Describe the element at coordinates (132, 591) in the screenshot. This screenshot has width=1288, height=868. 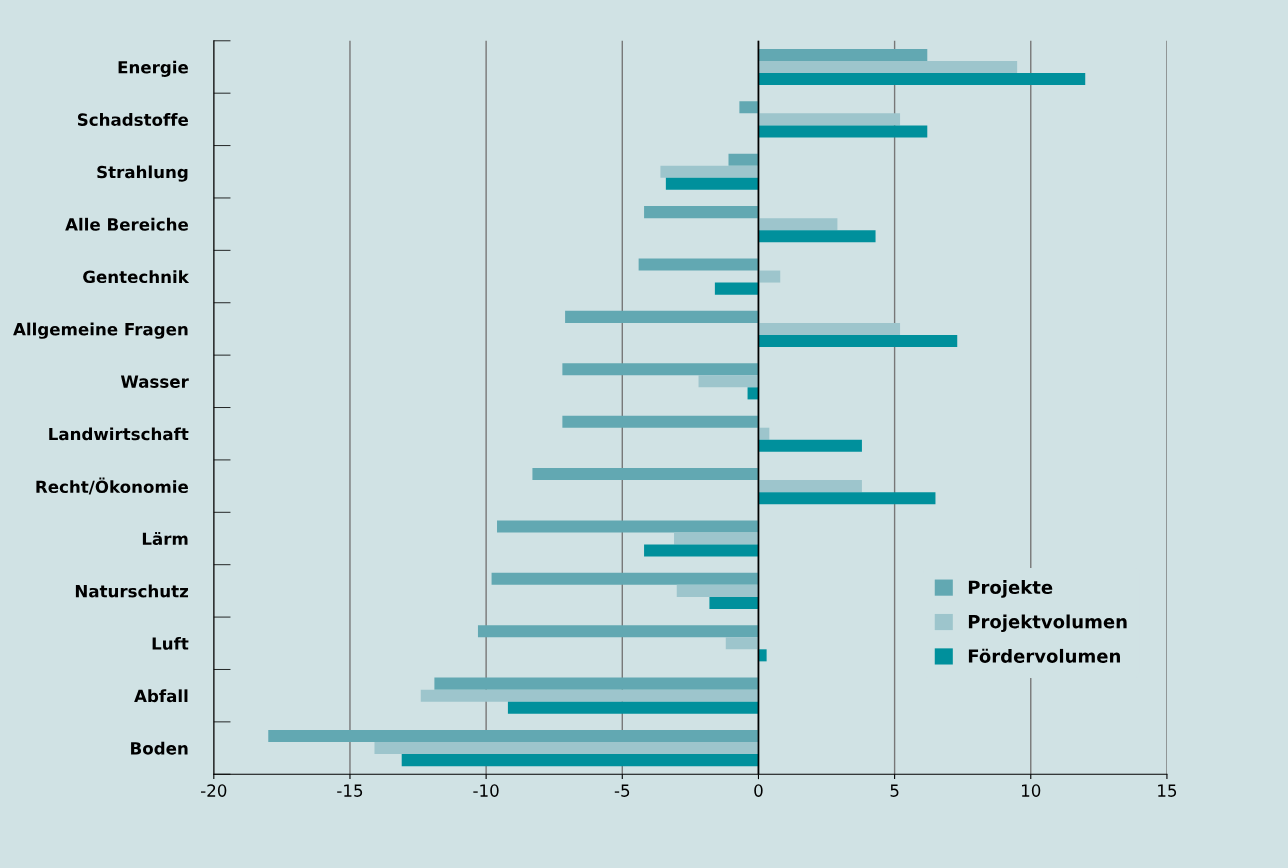
I see `y-tick-label: Naturschutz` at that location.